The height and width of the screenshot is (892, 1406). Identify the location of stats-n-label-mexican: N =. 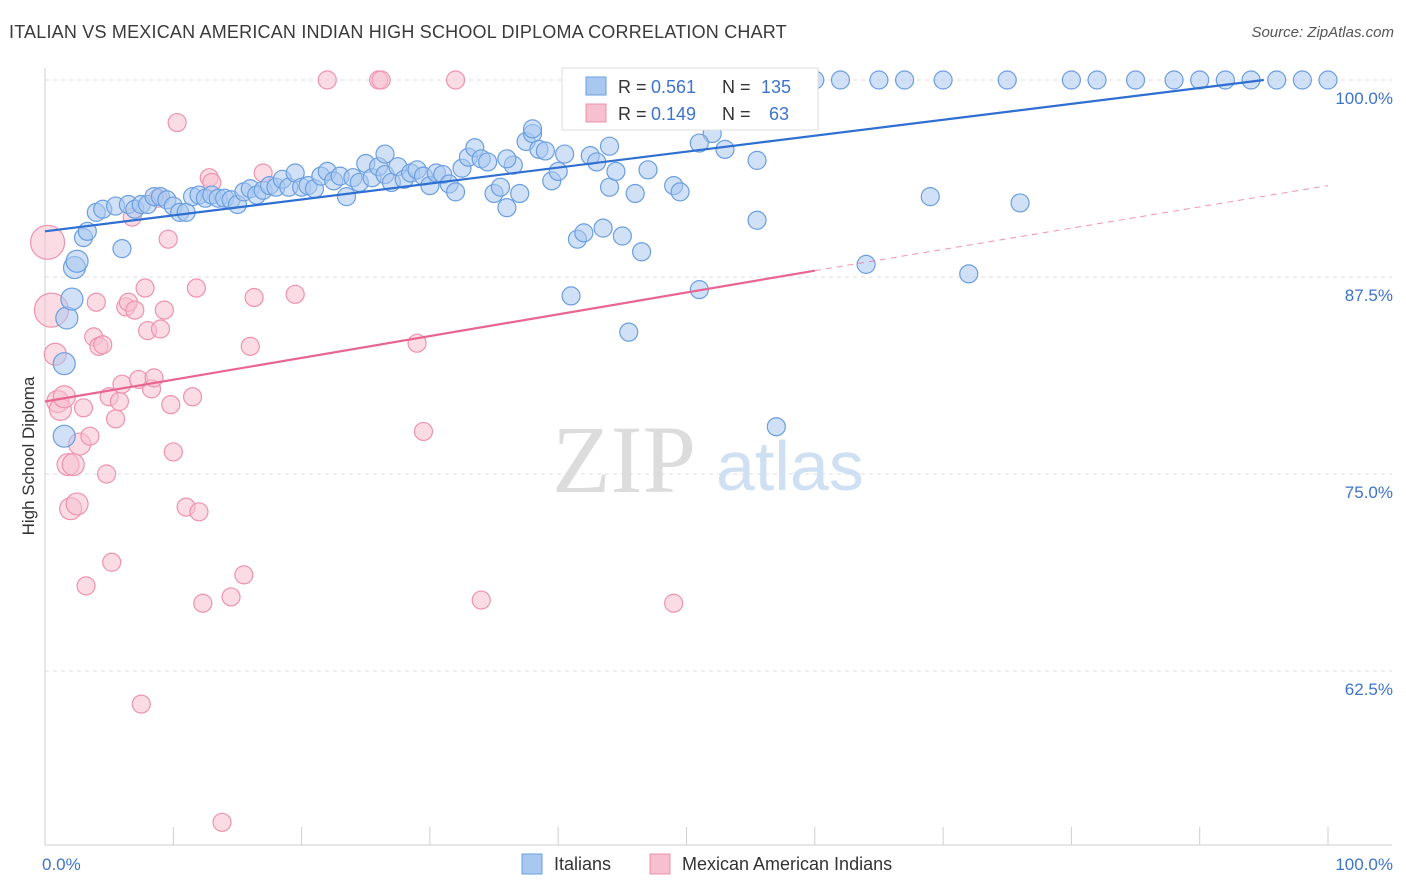
(736, 114).